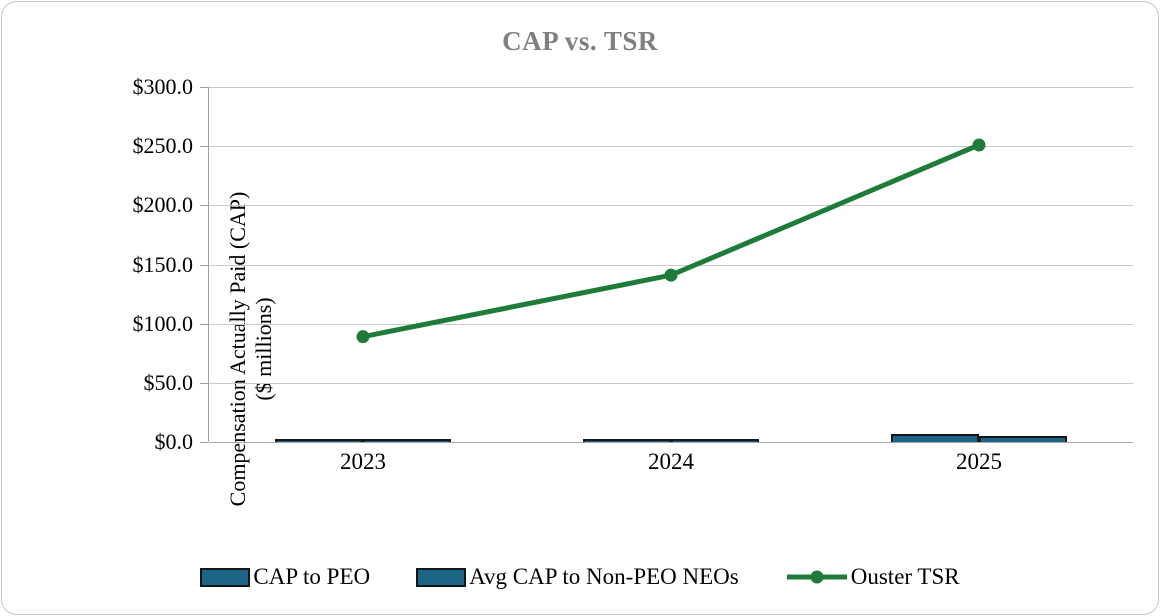  I want to click on legend-label: CAP to PEO, so click(312, 576).